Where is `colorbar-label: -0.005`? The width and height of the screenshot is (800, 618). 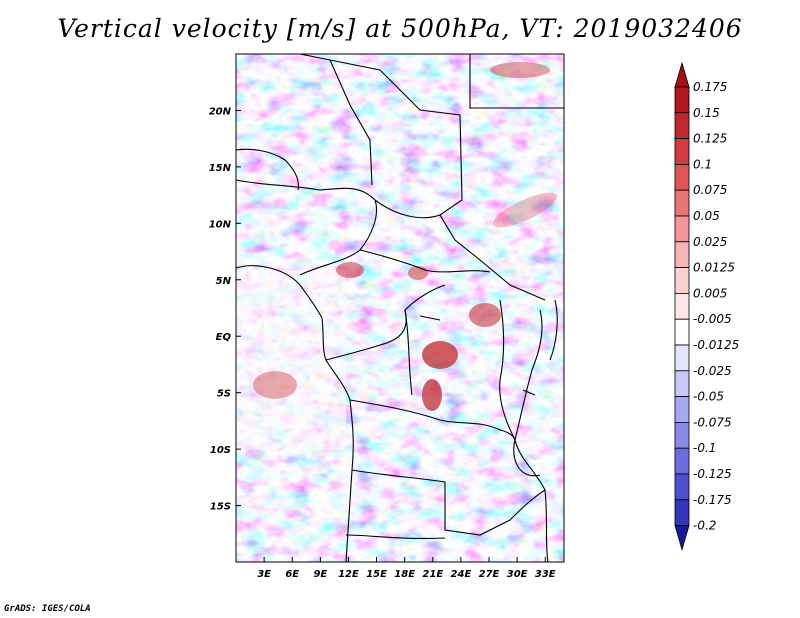
colorbar-label: -0.005 is located at coordinates (712, 319).